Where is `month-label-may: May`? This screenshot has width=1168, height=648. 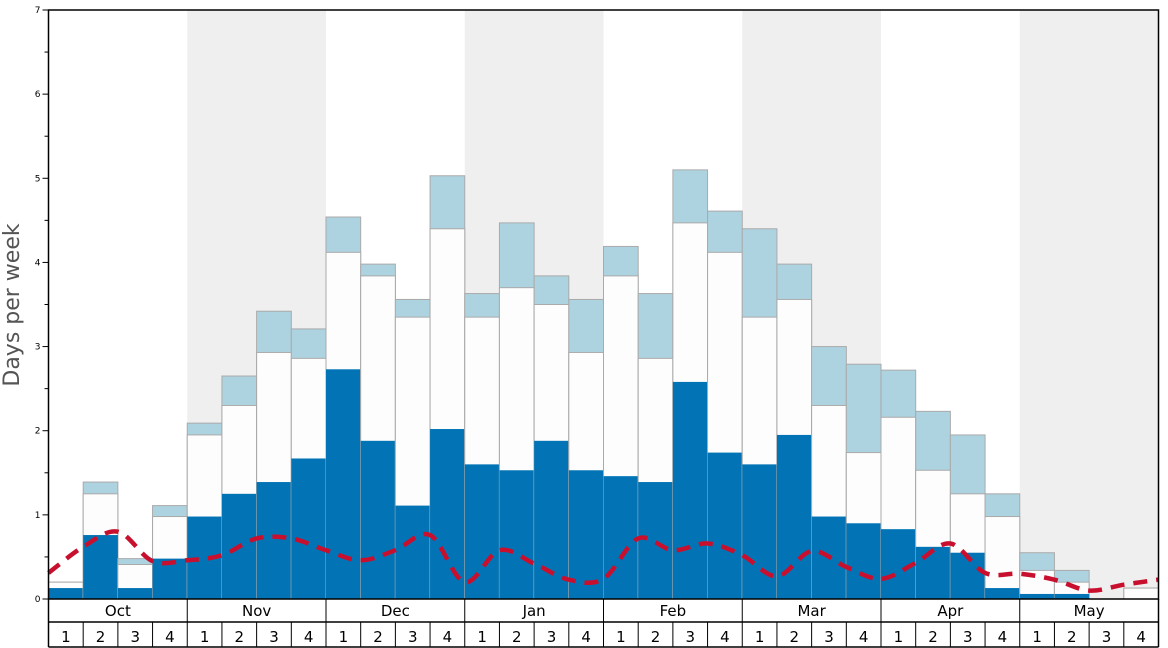 month-label-may: May is located at coordinates (1089, 611).